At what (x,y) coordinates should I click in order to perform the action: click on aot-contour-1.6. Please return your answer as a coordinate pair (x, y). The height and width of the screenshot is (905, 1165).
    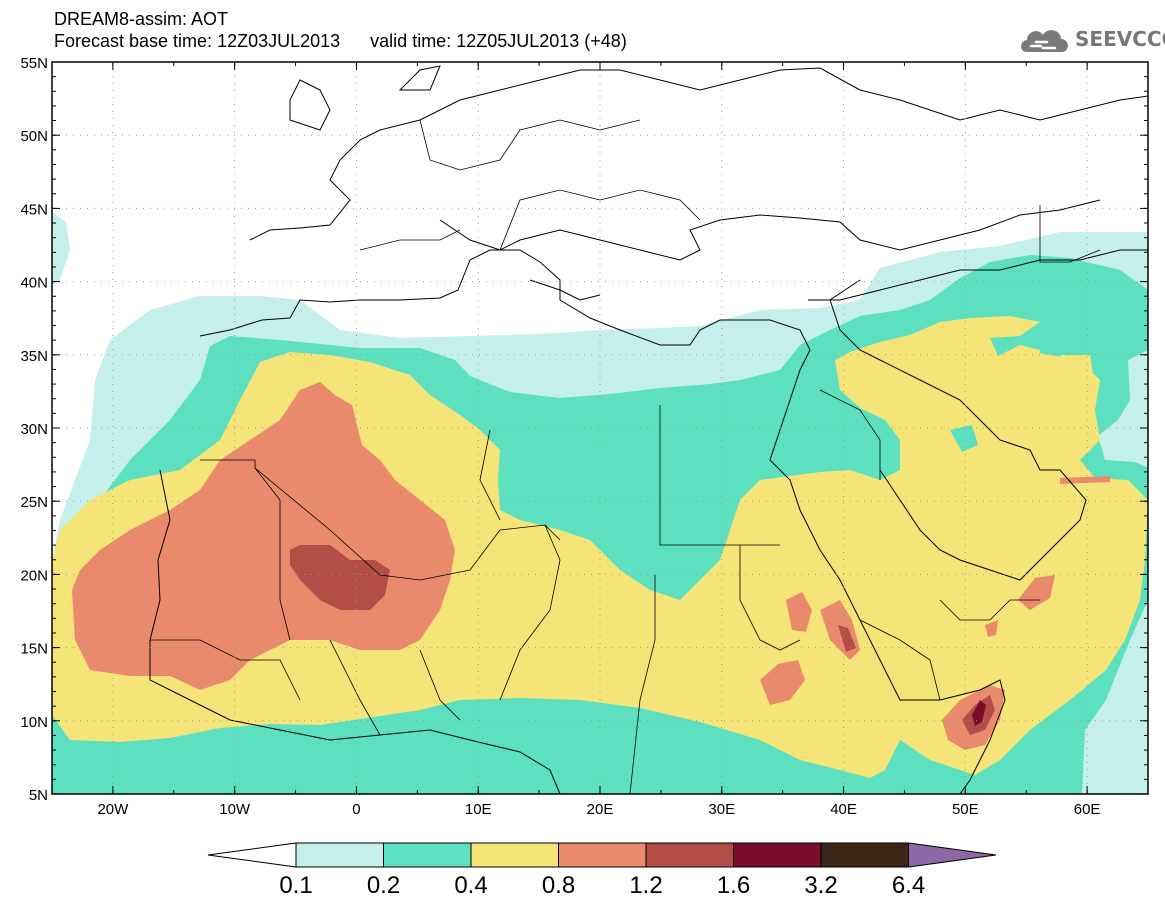
    Looking at the image, I should click on (979, 713).